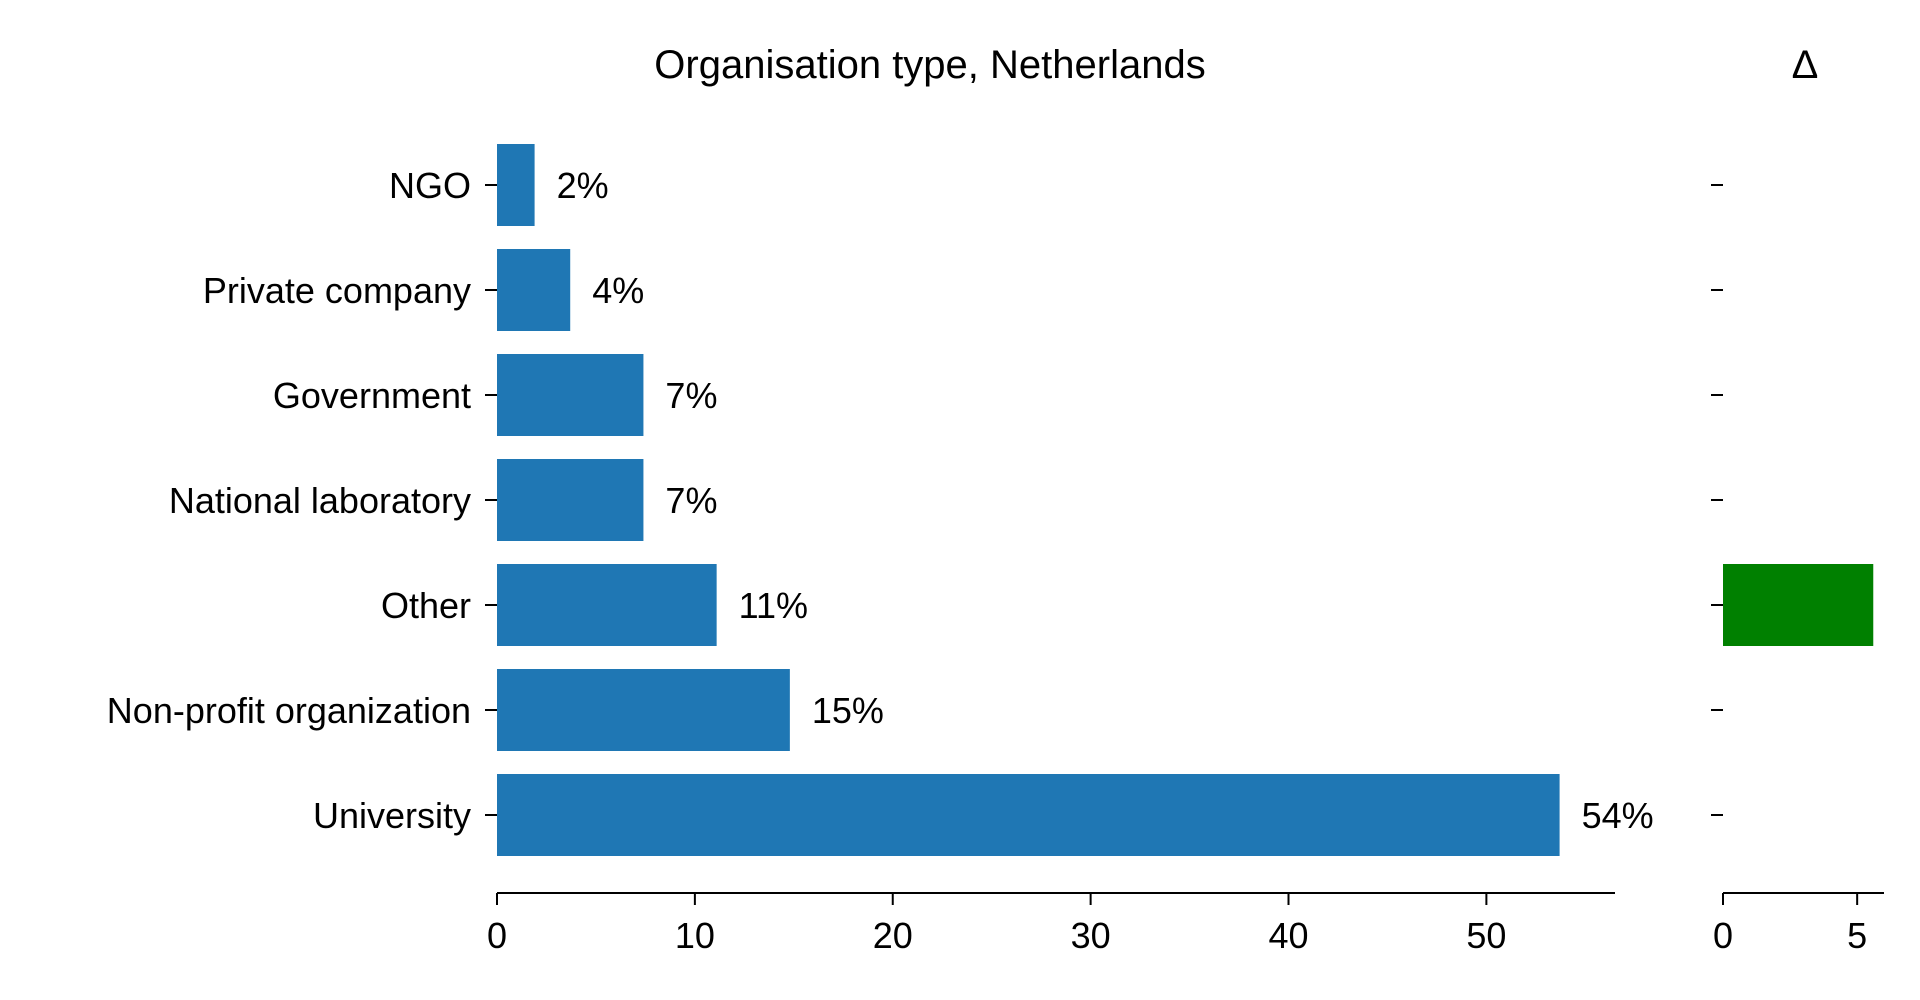  I want to click on panel1-x-tick-label-5: 50, so click(1486, 935).